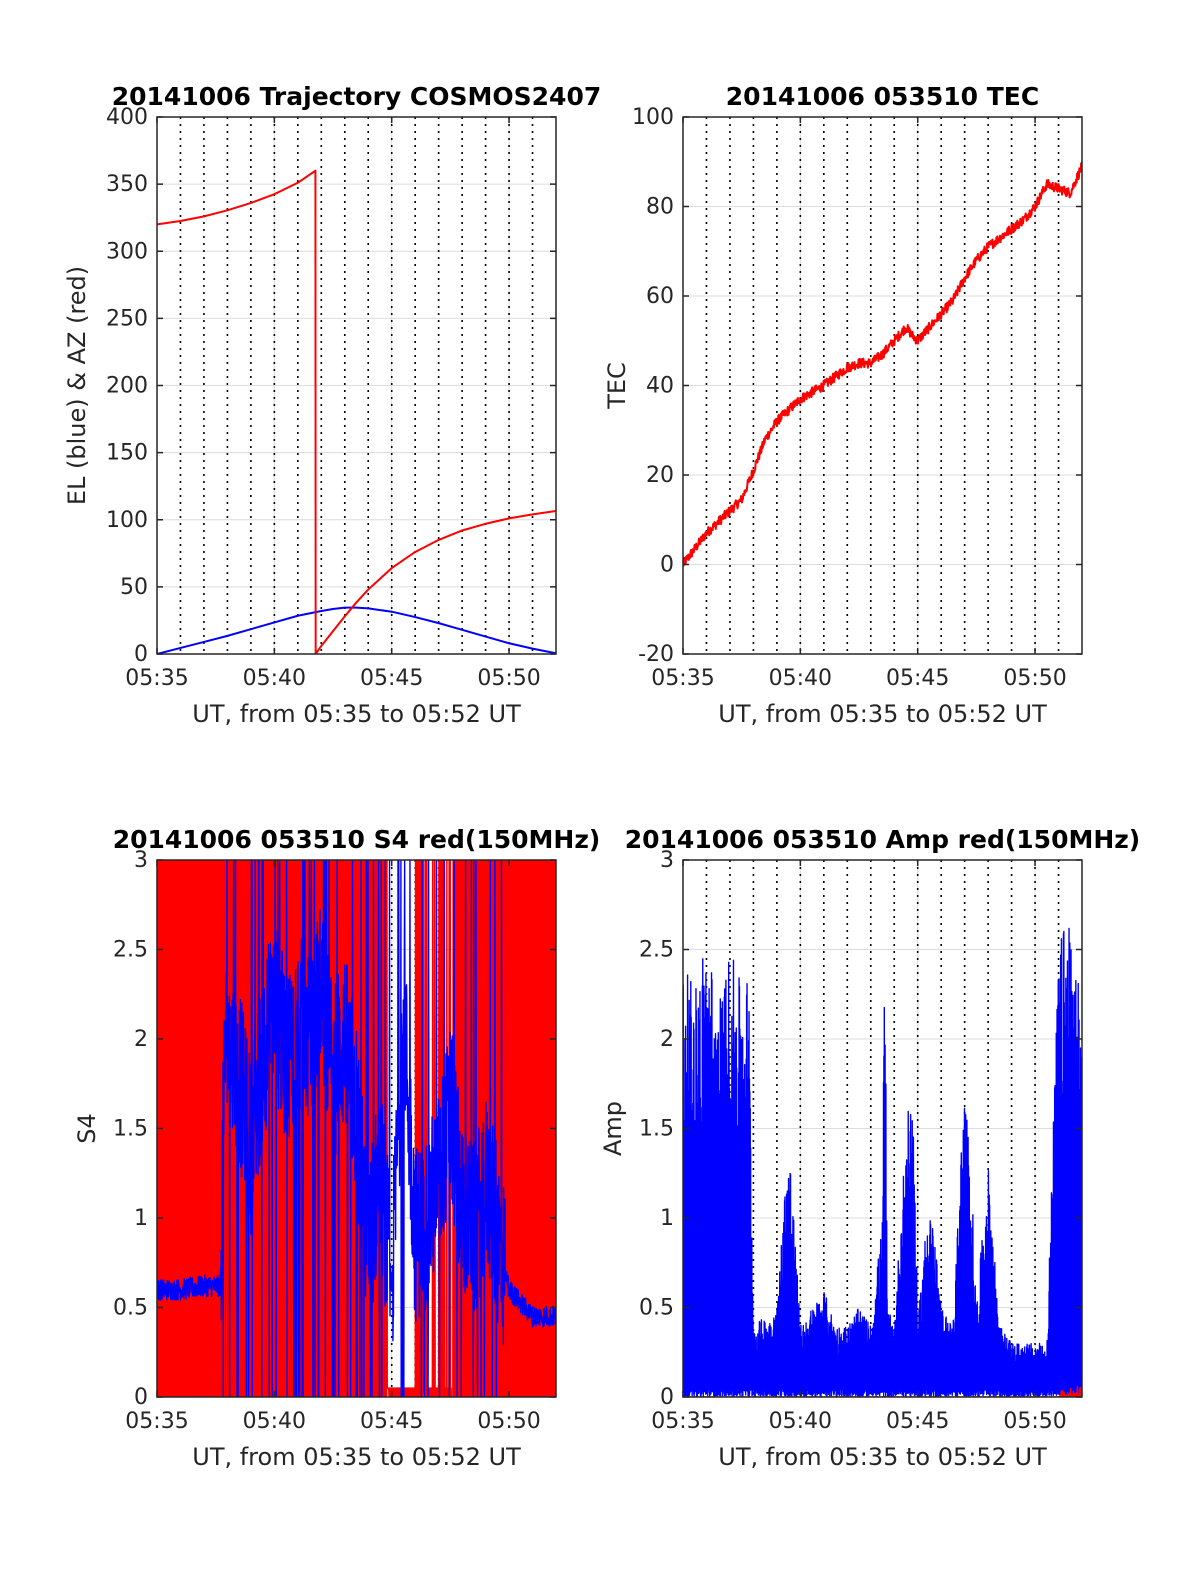  I want to click on chart-title: 20141006 053510 S4 red(150MHz), so click(357, 839).